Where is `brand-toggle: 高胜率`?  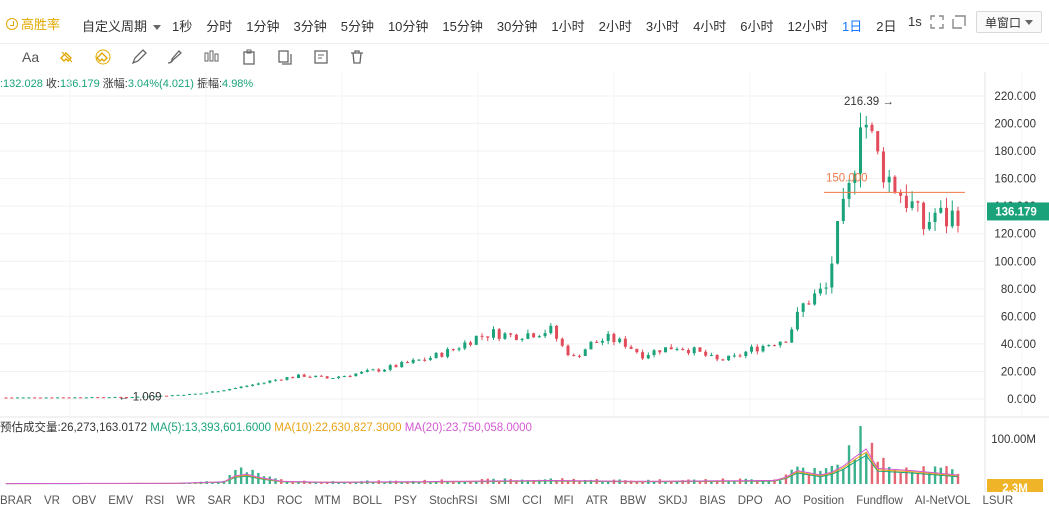 brand-toggle: 高胜率 is located at coordinates (33, 23).